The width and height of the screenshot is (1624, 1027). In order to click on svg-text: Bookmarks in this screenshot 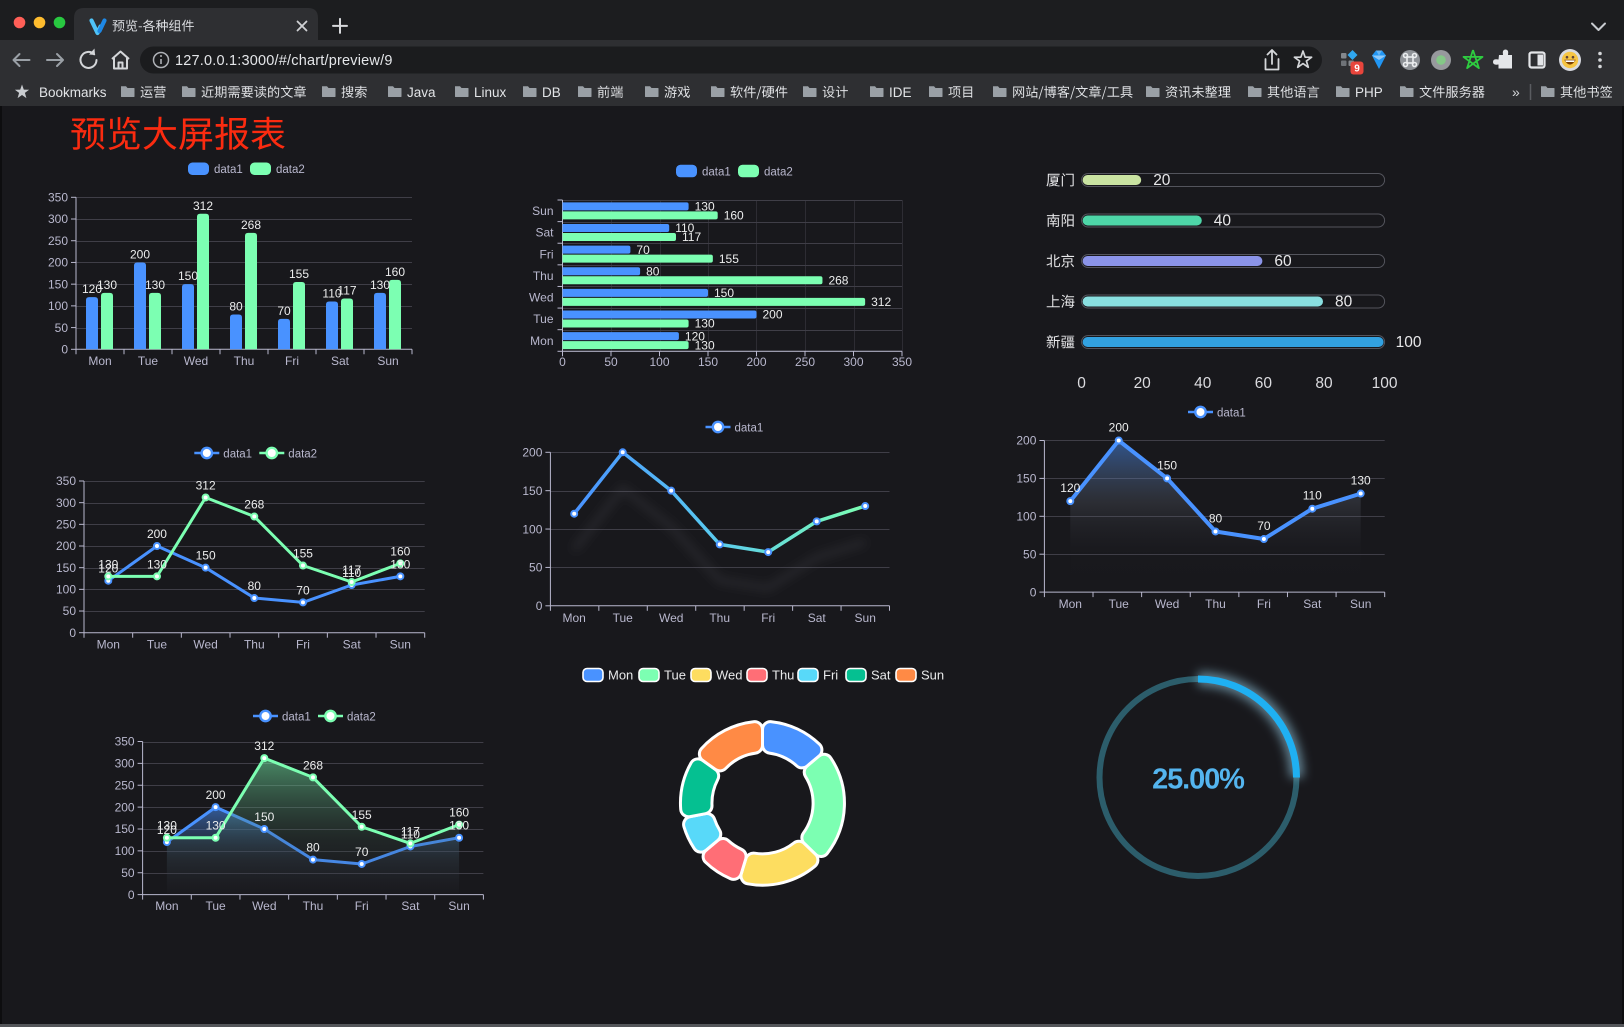, I will do `click(73, 92)`.